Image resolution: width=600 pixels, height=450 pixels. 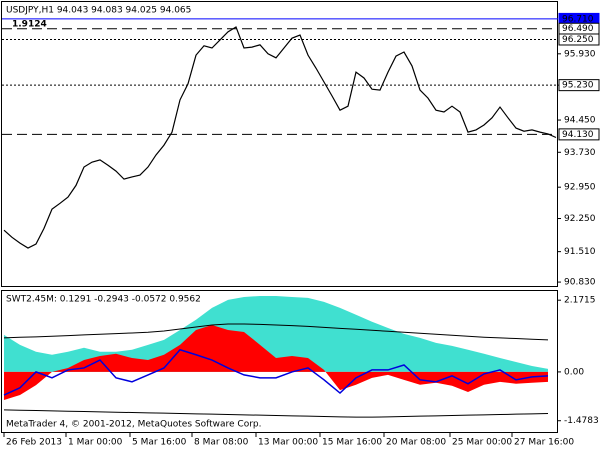 What do you see at coordinates (580, 188) in the screenshot?
I see `y-tick-label: 92.950` at bounding box center [580, 188].